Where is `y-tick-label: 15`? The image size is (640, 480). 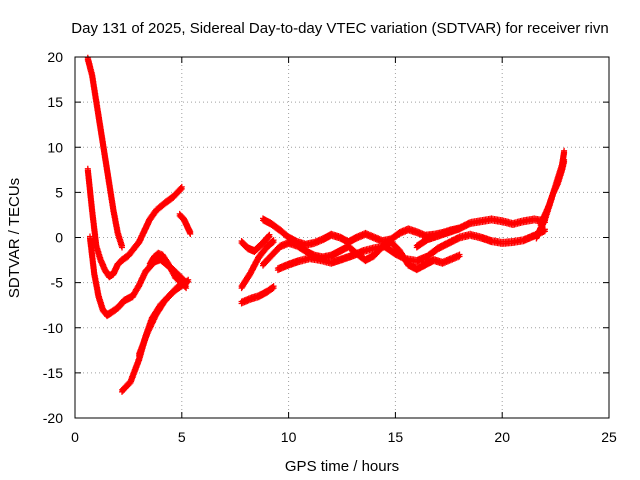
y-tick-label: 15 is located at coordinates (55, 102).